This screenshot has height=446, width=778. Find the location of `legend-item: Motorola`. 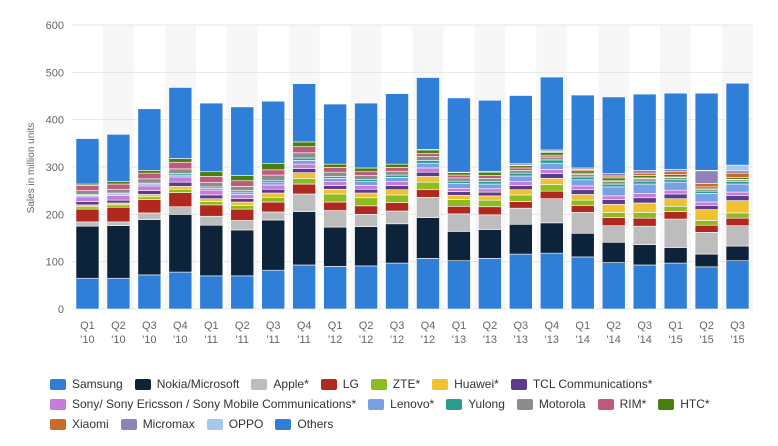

legend-item: Motorola is located at coordinates (551, 404).